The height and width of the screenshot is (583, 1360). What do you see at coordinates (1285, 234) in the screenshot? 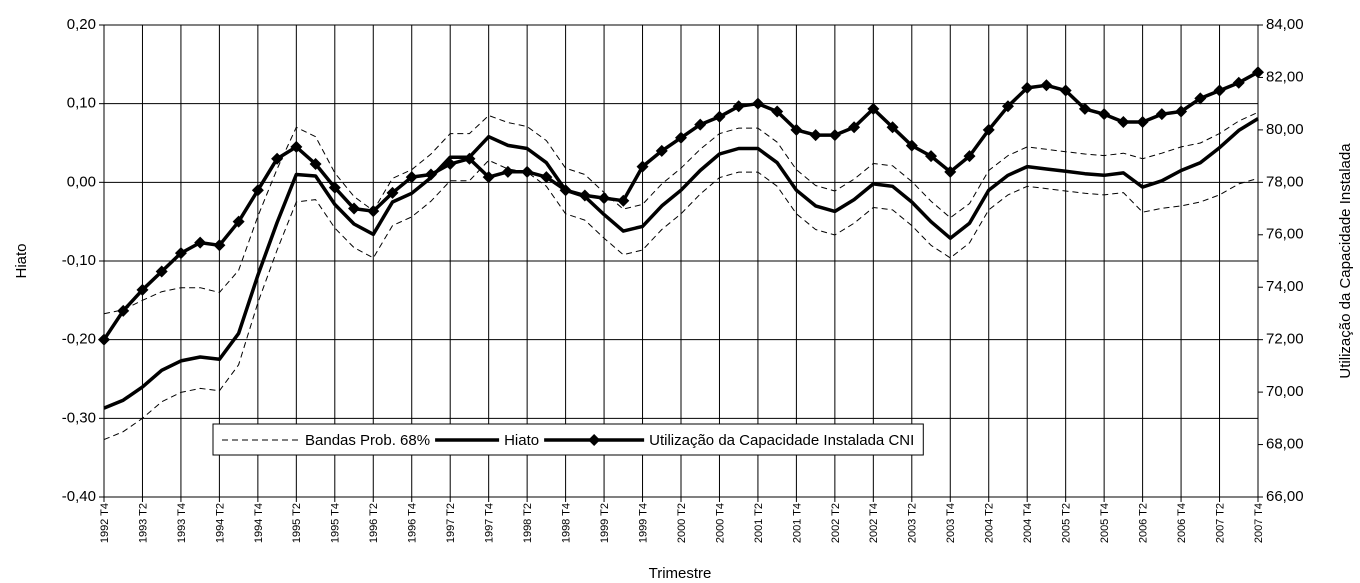
I see `y2-tick-label: 76,00` at bounding box center [1285, 234].